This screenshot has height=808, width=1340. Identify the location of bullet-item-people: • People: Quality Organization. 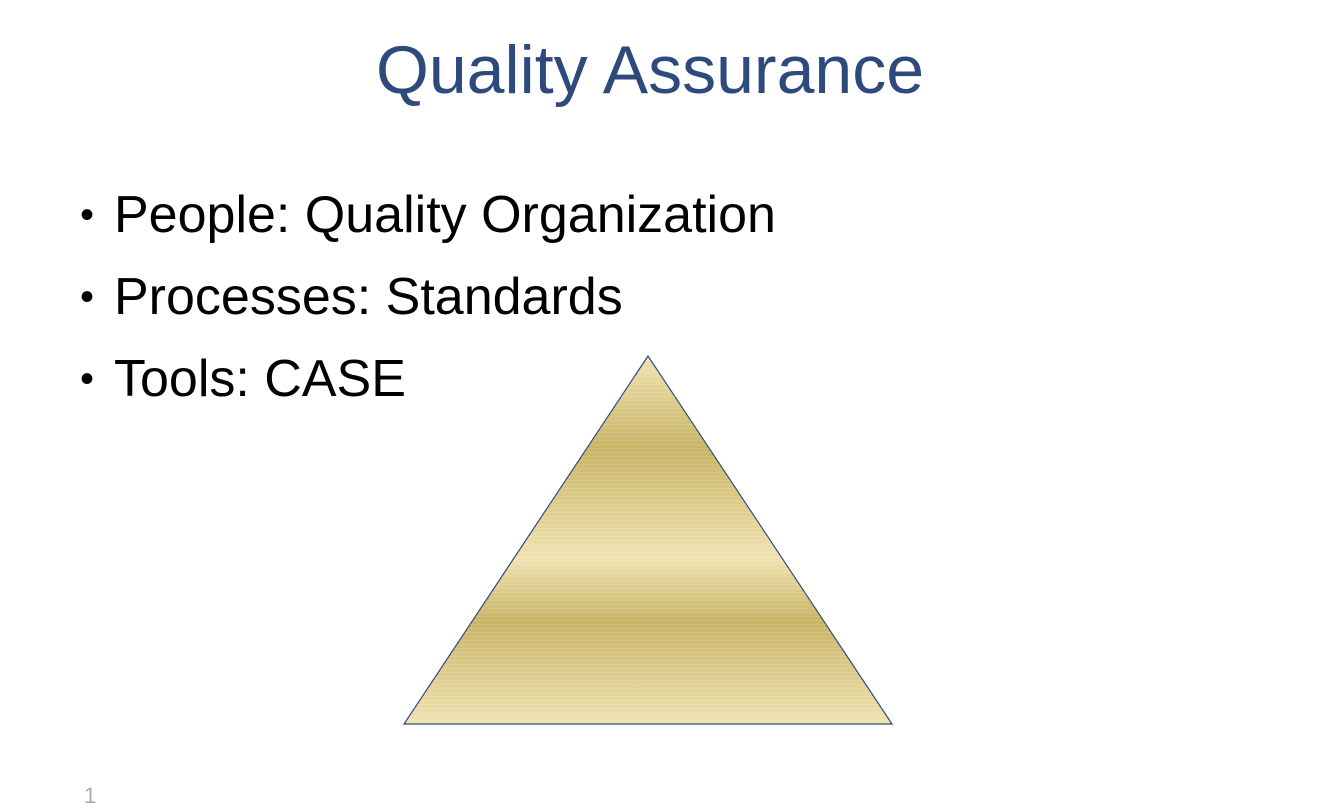
(428, 215).